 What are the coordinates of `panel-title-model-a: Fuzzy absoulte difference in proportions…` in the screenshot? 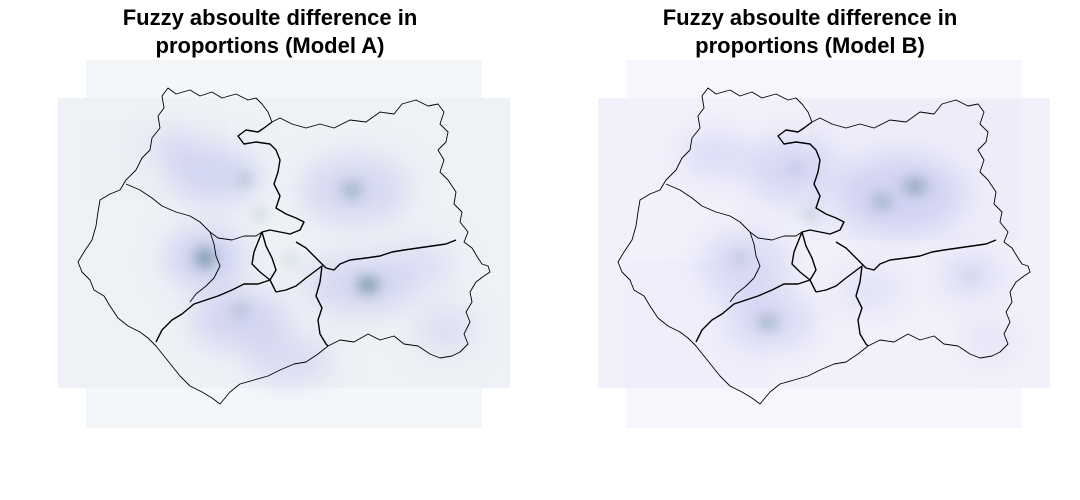 It's located at (270, 32).